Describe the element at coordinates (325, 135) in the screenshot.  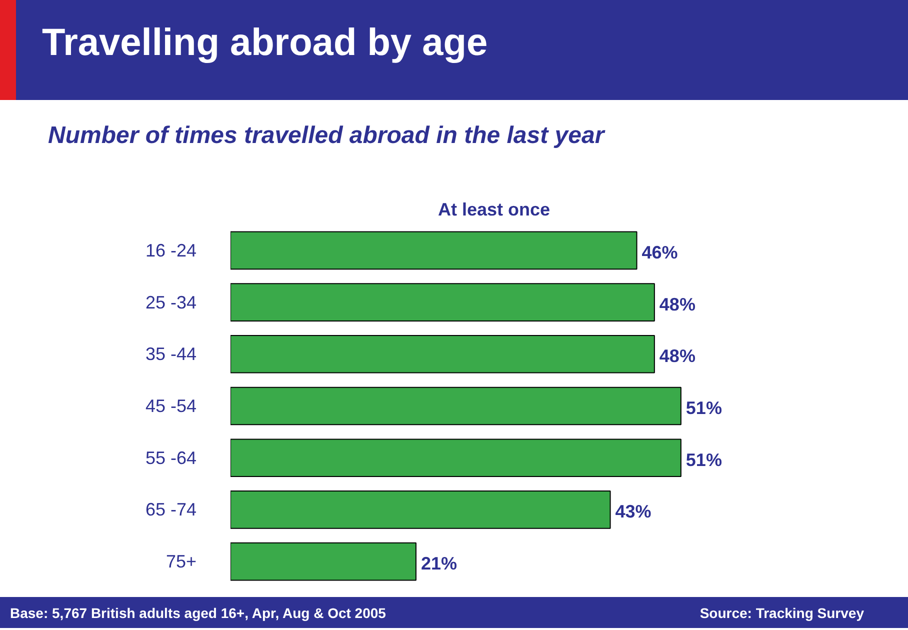
I see `chart-subtitle: Number of times travelled abroad in the last year` at that location.